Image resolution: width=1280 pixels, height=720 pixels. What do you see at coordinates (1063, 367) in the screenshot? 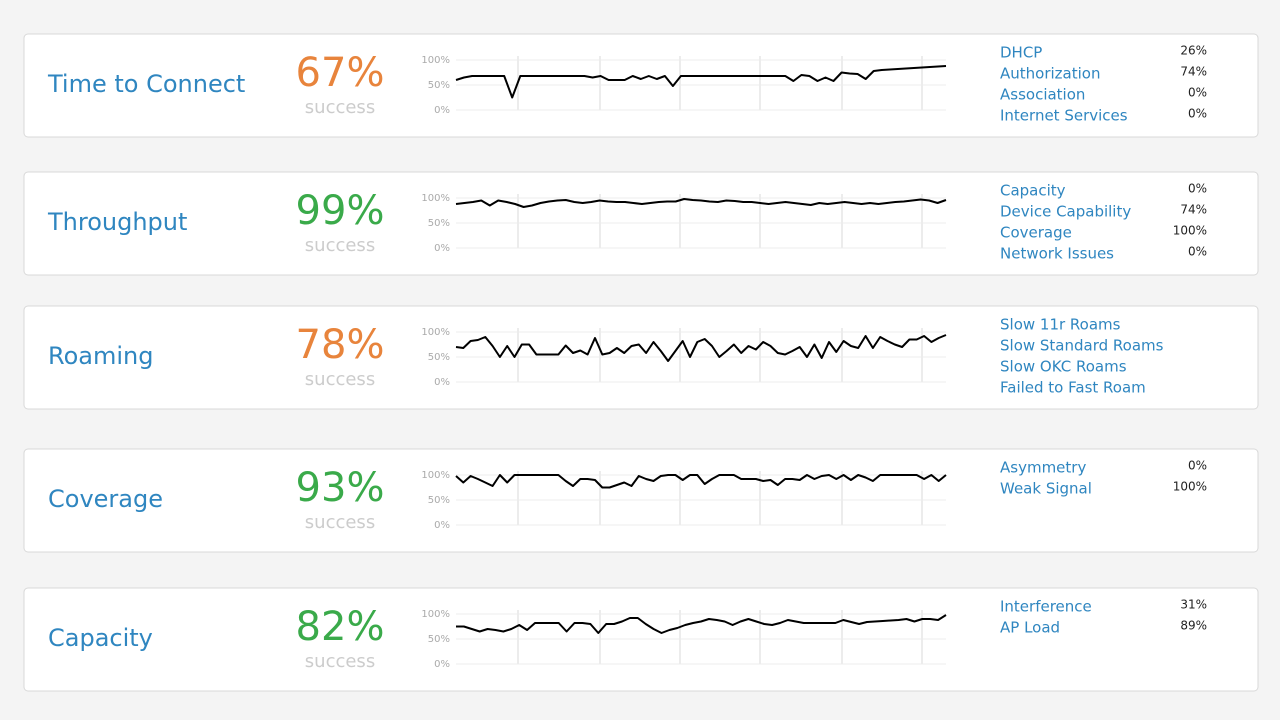
I see `item-label: Slow OKC Roams` at bounding box center [1063, 367].